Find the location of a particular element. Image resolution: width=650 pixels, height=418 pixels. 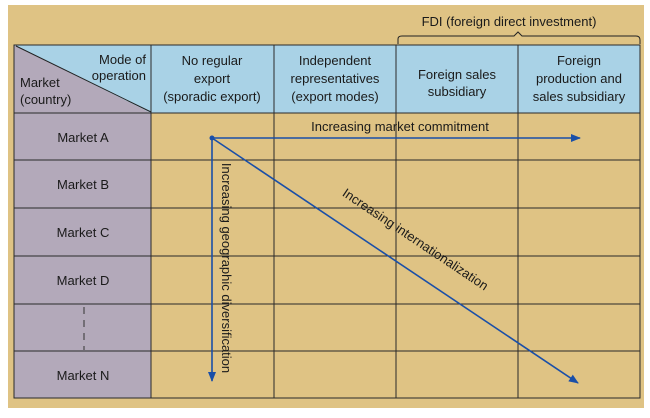

svg-text: Foreign is located at coordinates (579, 60).